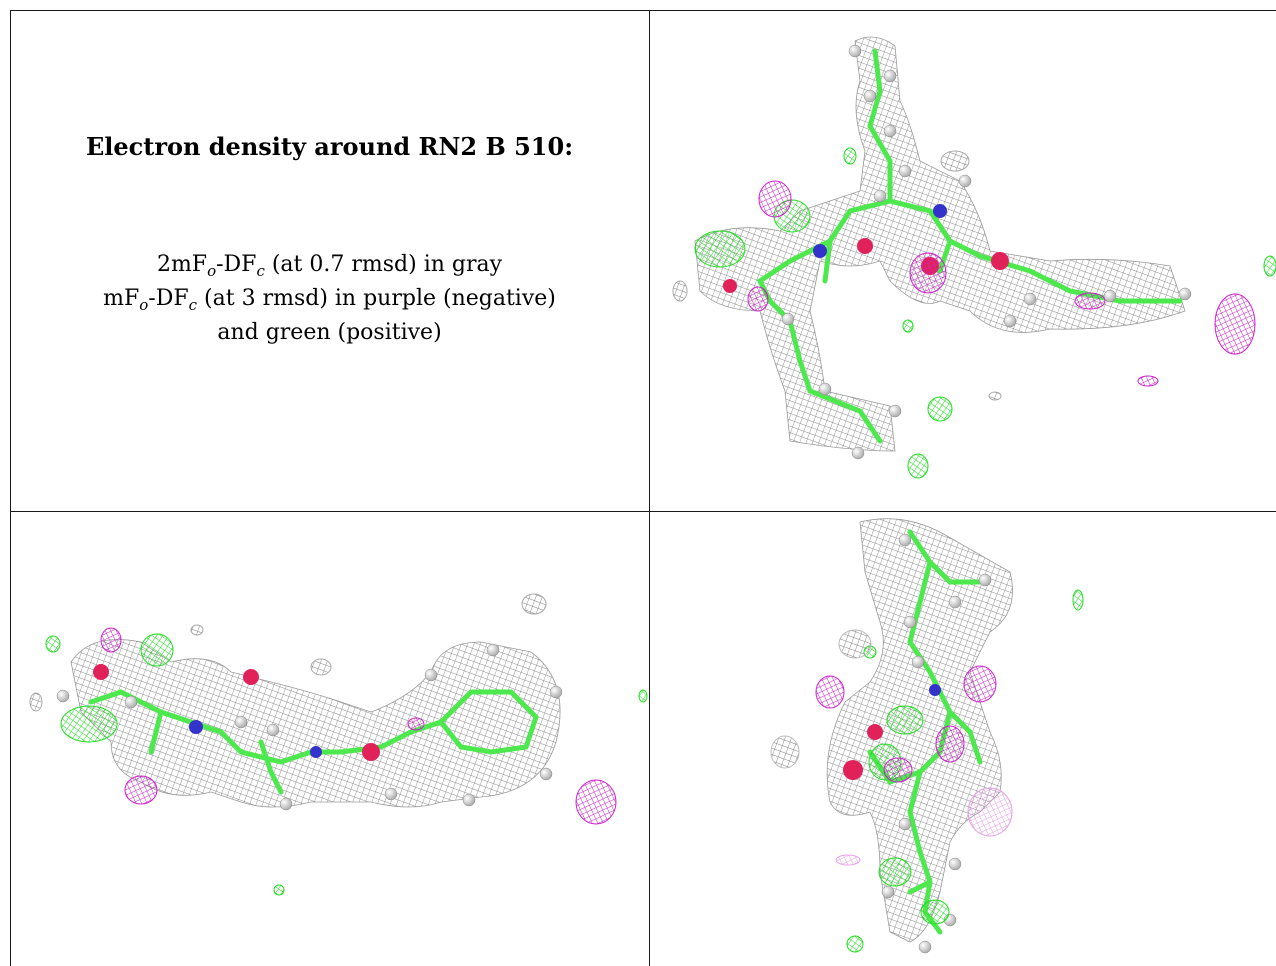  Describe the element at coordinates (643, 511) in the screenshot. I see `table-middle-border` at that location.